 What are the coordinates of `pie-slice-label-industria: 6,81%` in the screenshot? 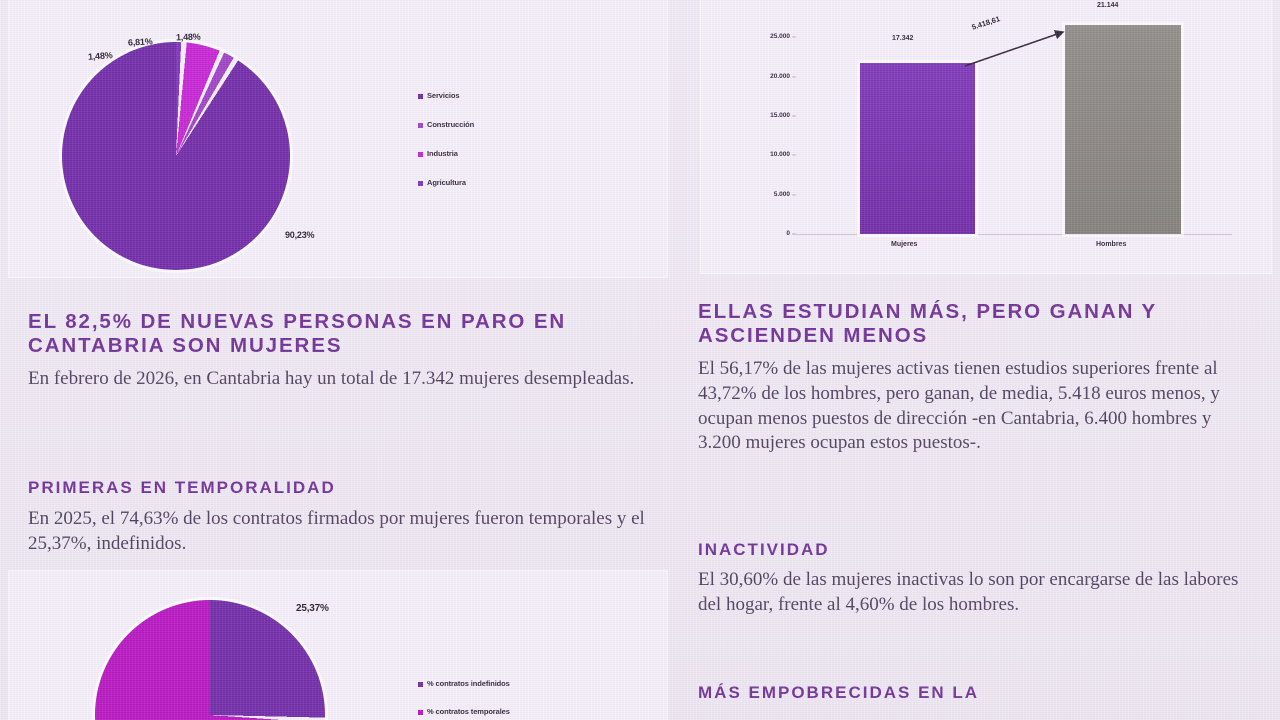 It's located at (140, 42).